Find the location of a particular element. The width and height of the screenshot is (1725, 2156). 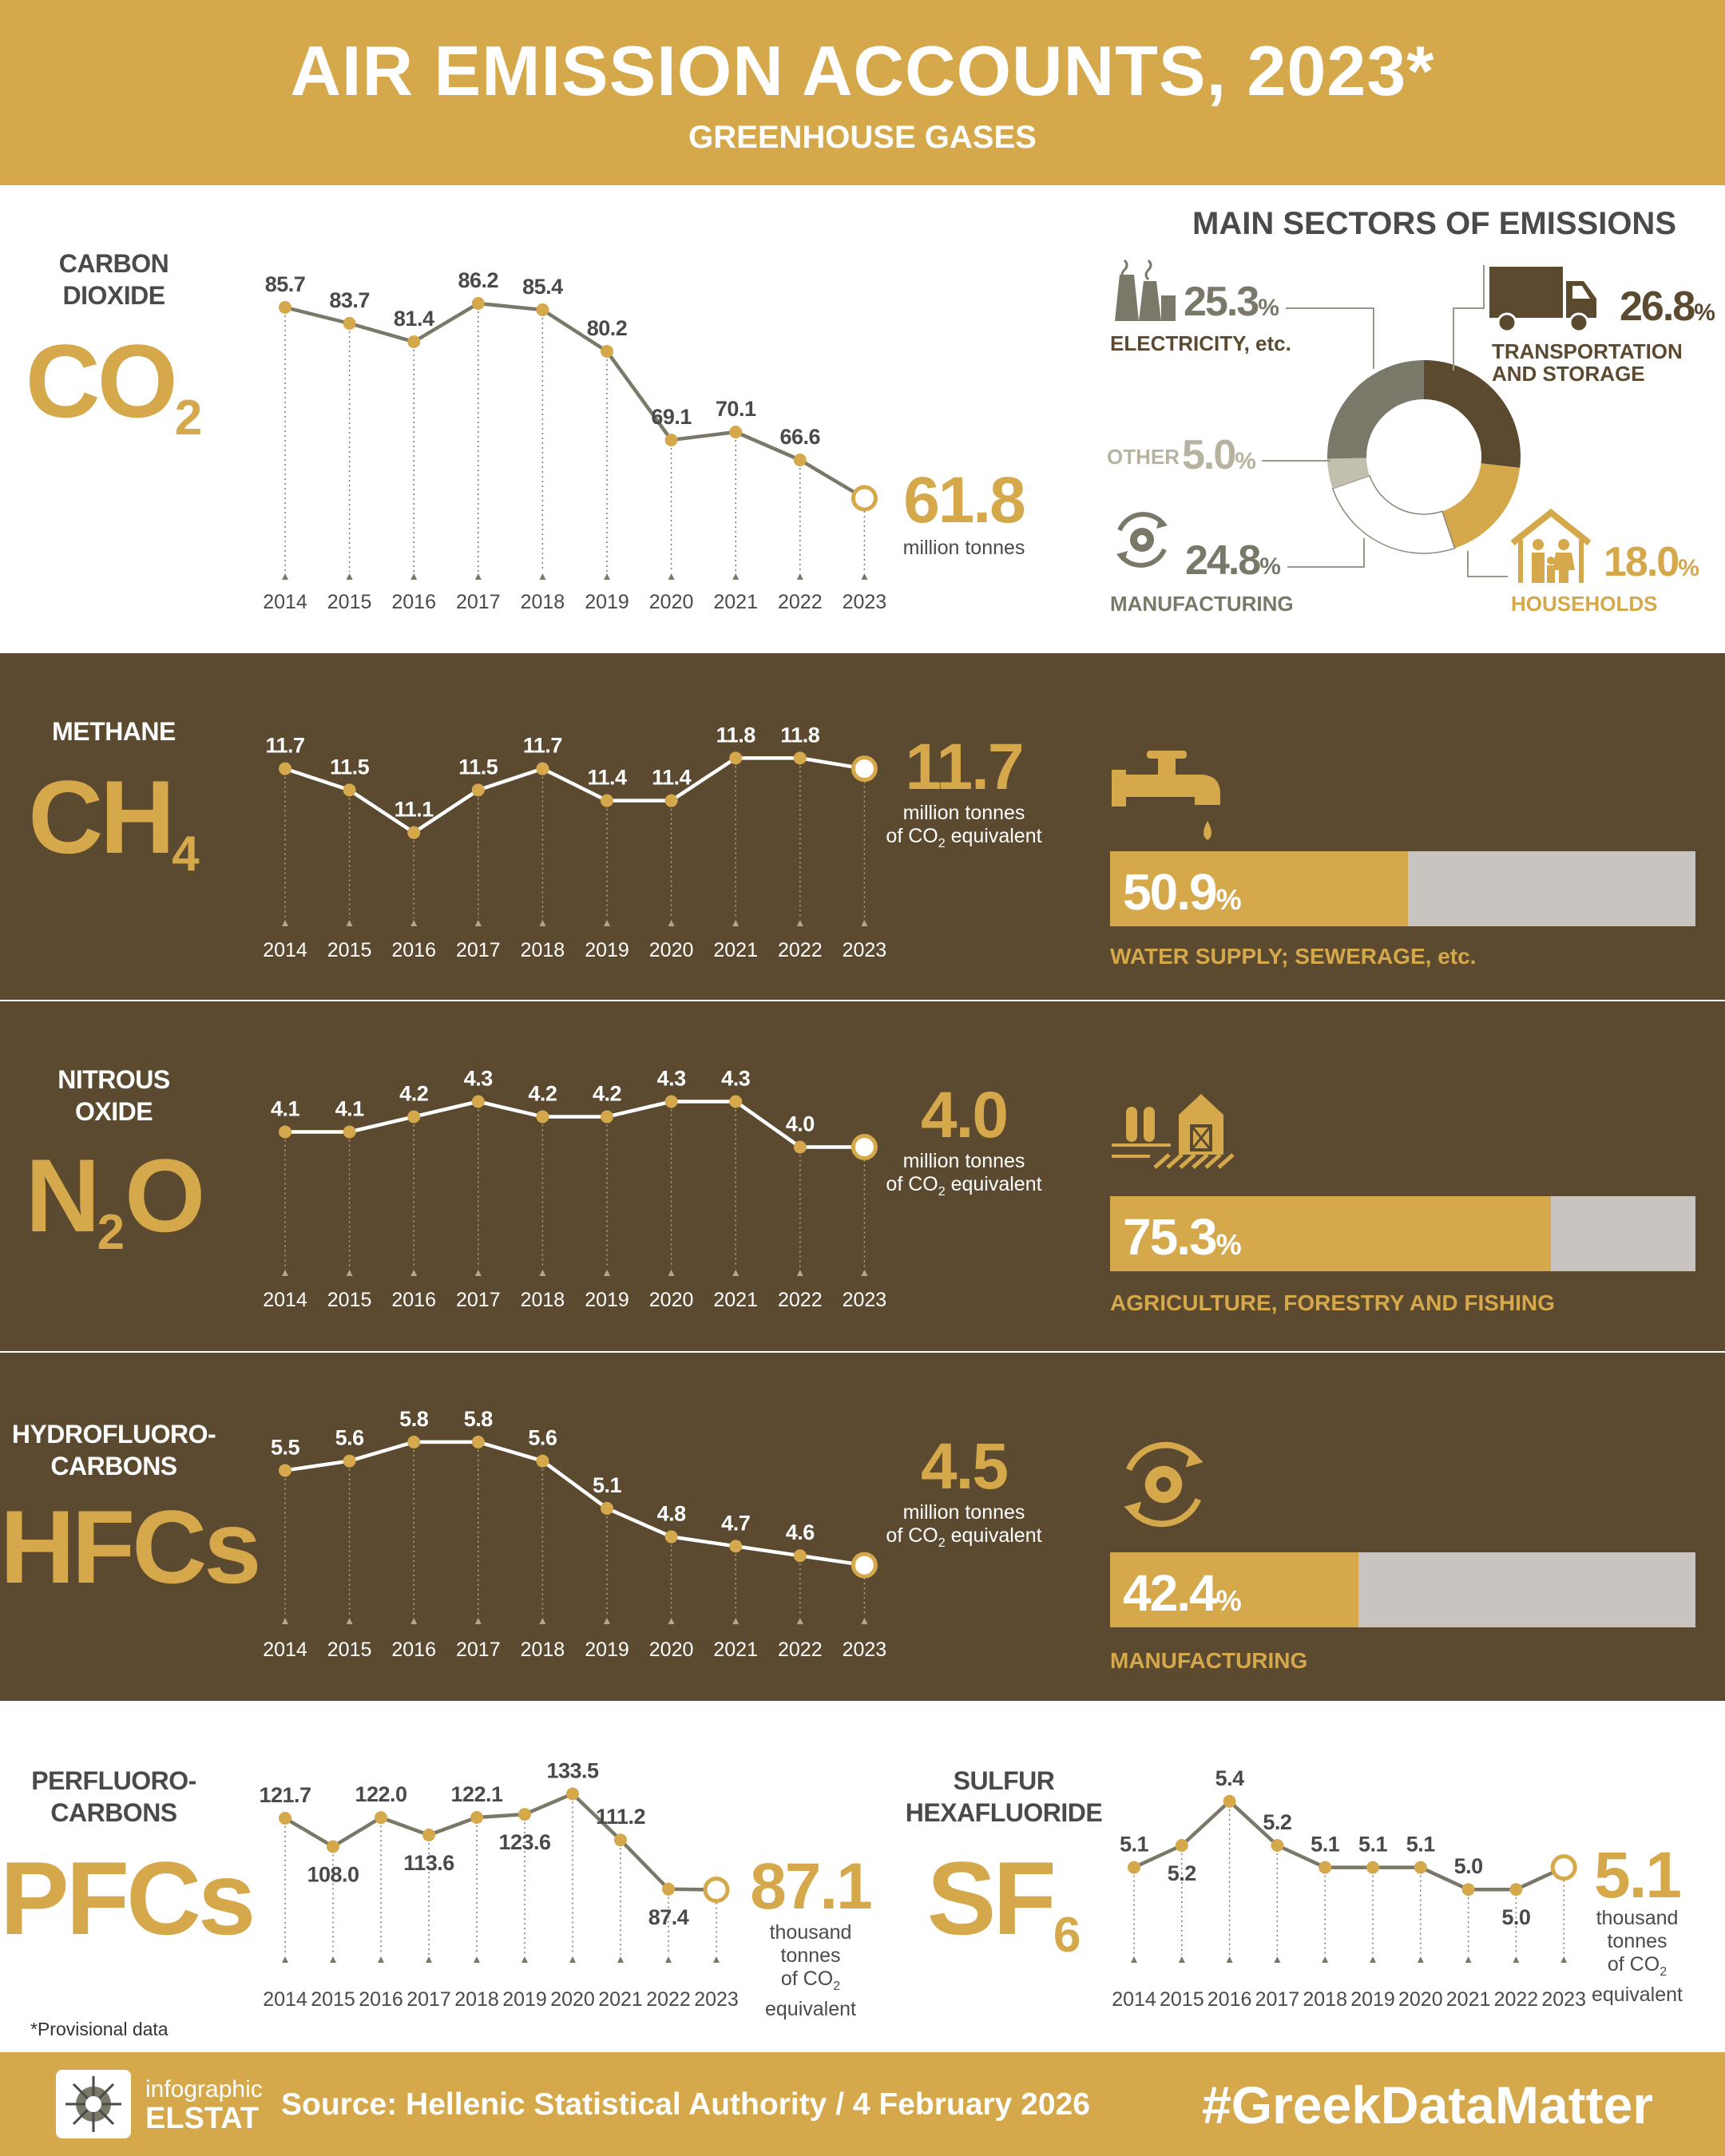

n2o-sector-label: AGRICULTURE, FORESTRY AND FISHING is located at coordinates (1333, 1302).